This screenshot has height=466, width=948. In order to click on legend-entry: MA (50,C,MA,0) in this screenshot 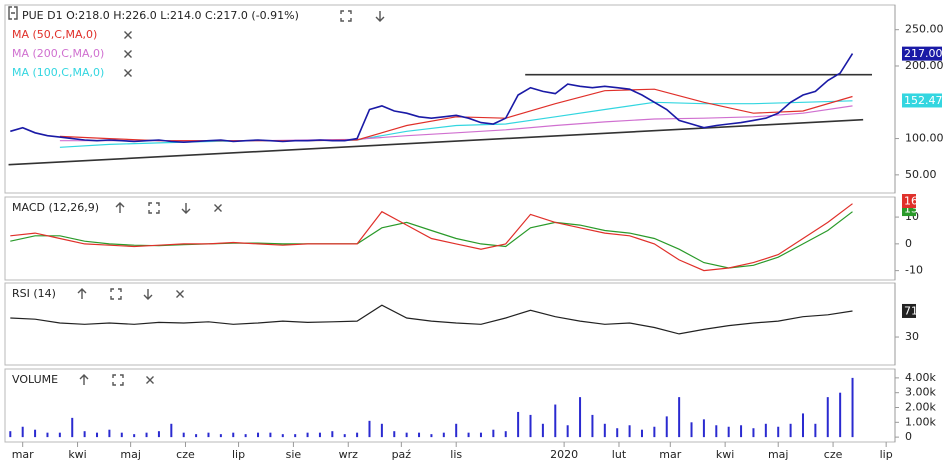, I will do `click(54, 34)`.